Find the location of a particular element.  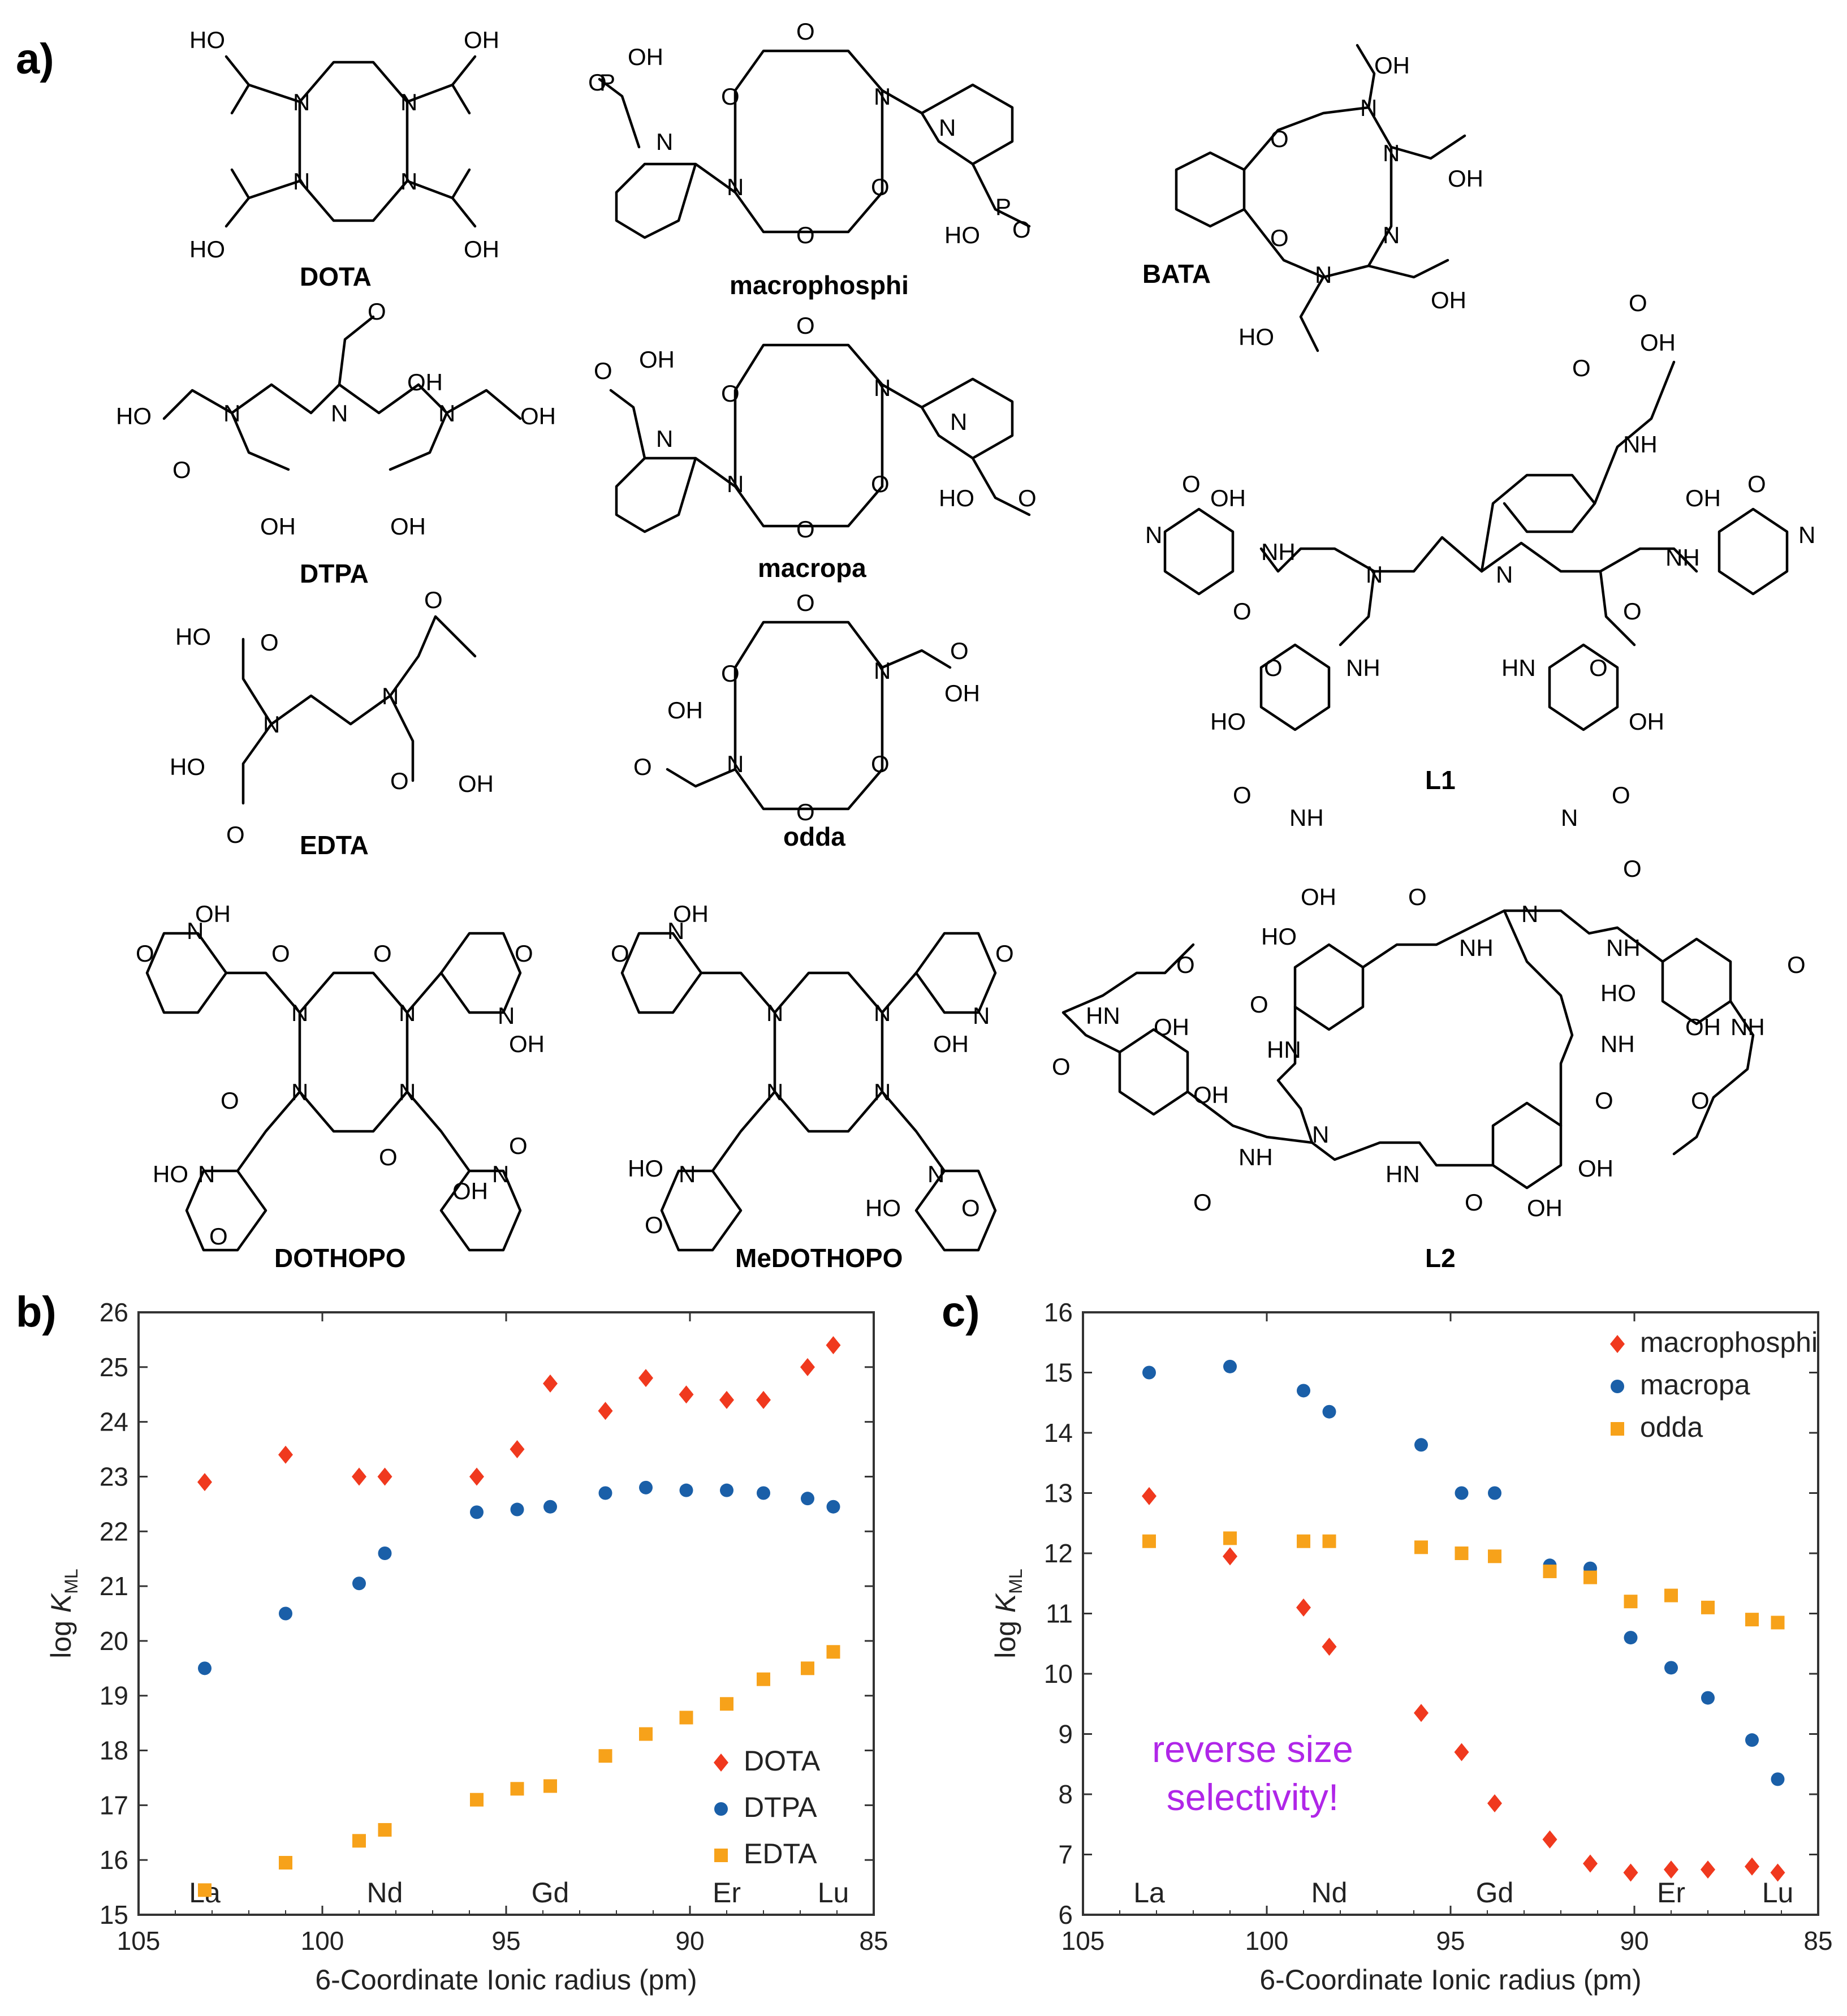

element-label: Er is located at coordinates (727, 1893).